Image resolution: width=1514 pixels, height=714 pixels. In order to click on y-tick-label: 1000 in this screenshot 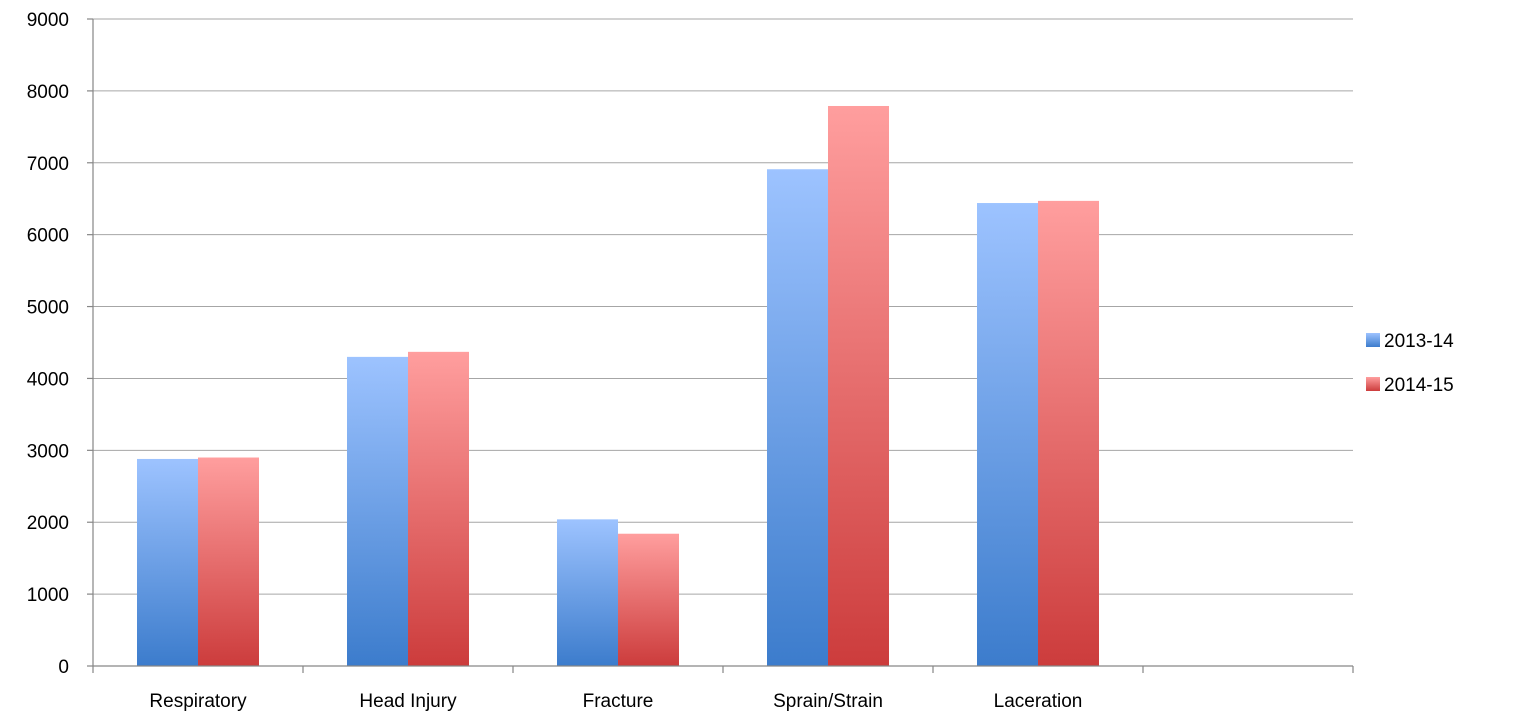, I will do `click(48, 595)`.